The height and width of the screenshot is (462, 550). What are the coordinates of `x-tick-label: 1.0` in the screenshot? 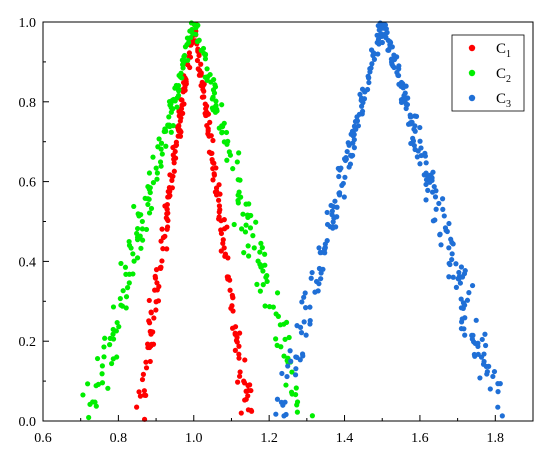 It's located at (194, 438).